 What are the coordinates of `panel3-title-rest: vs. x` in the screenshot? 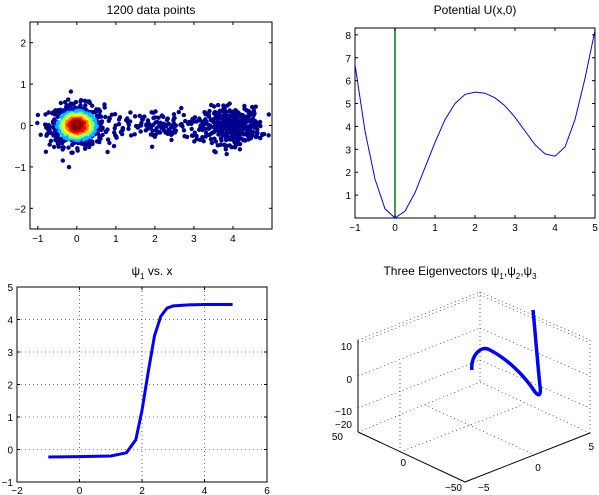 It's located at (159, 271).